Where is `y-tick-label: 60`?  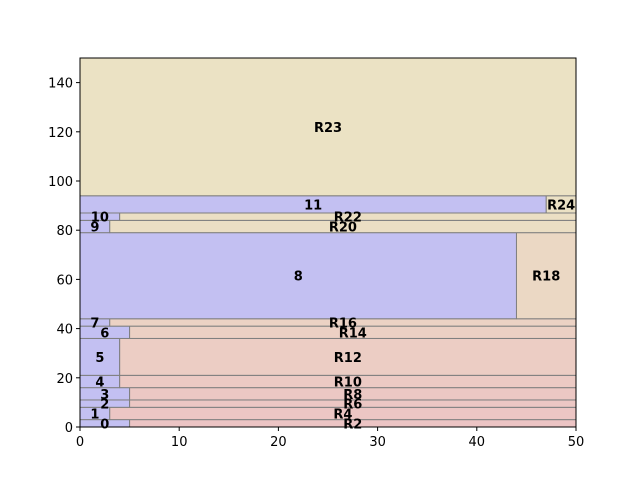
y-tick-label: 60 is located at coordinates (64, 280).